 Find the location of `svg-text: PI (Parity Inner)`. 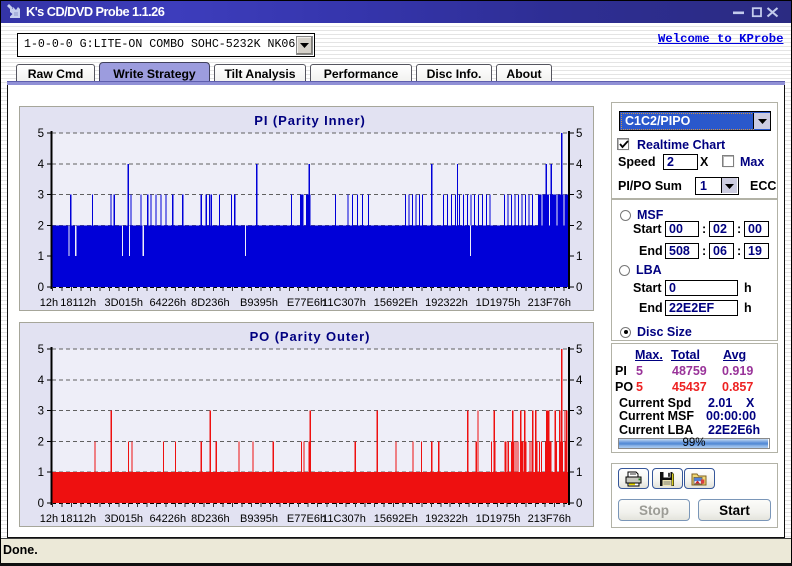

svg-text: PI (Parity Inner) is located at coordinates (309, 120).